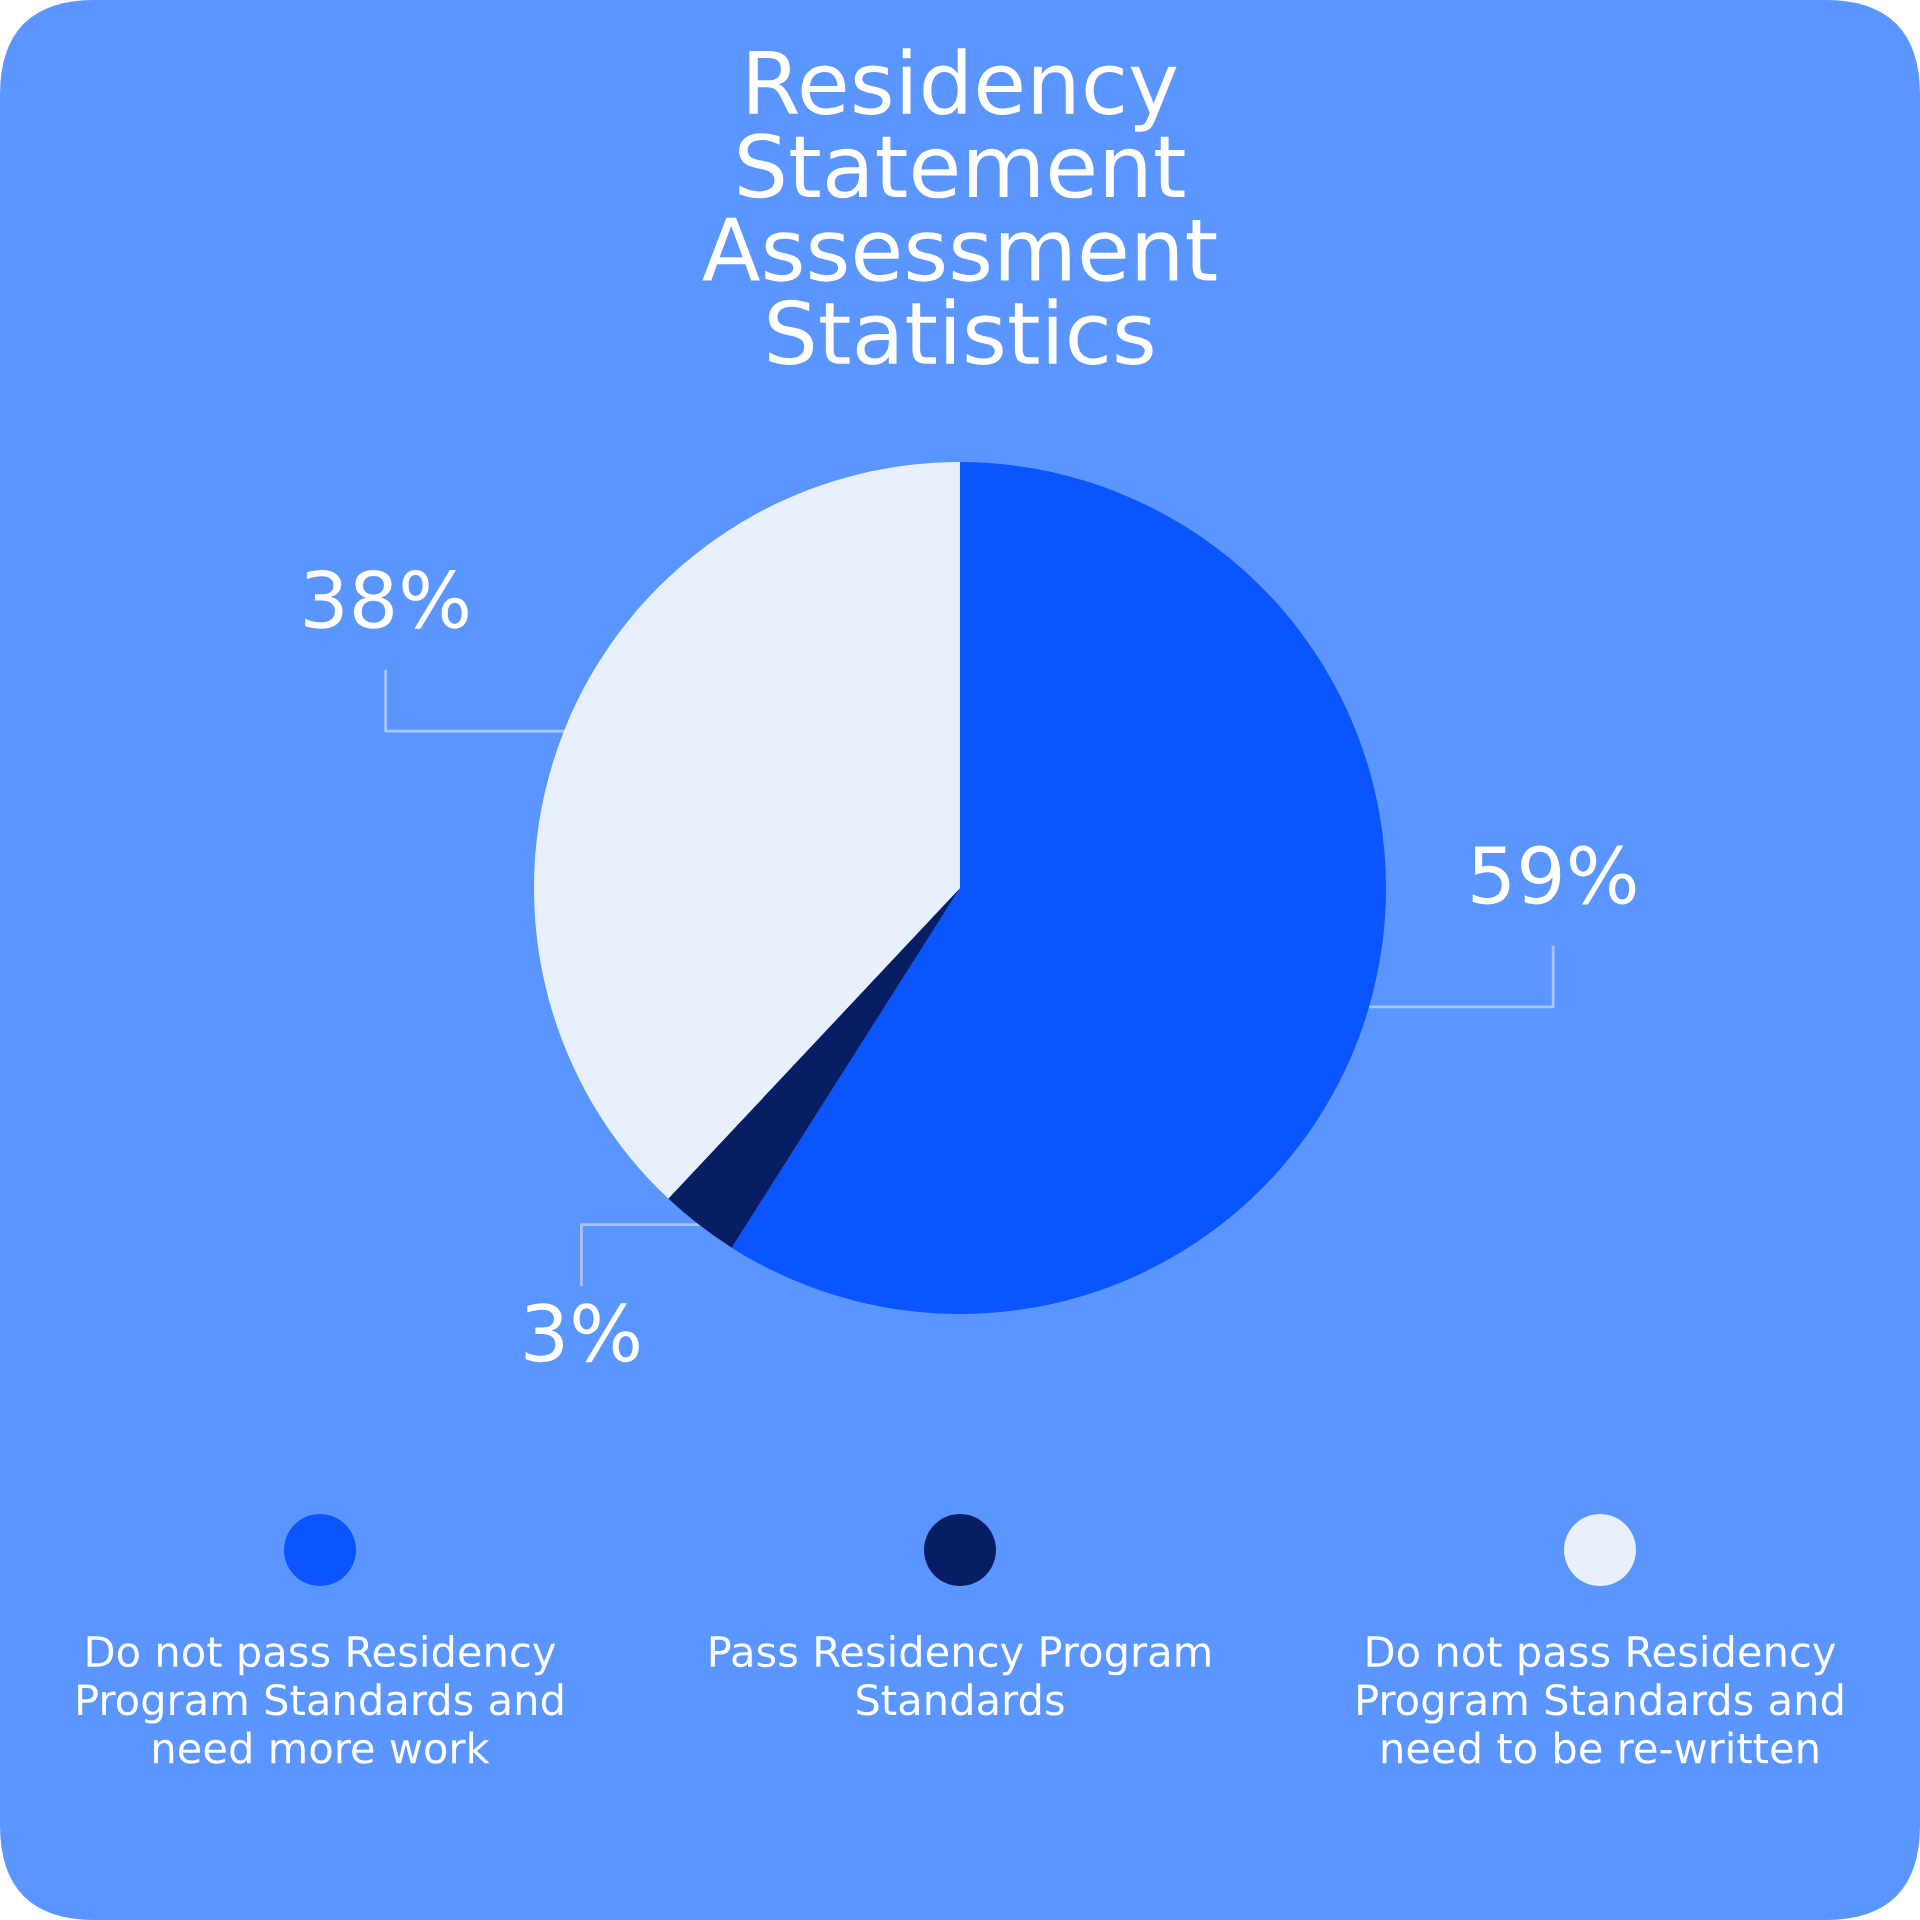  What do you see at coordinates (582, 1333) in the screenshot?
I see `data-label: 3%` at bounding box center [582, 1333].